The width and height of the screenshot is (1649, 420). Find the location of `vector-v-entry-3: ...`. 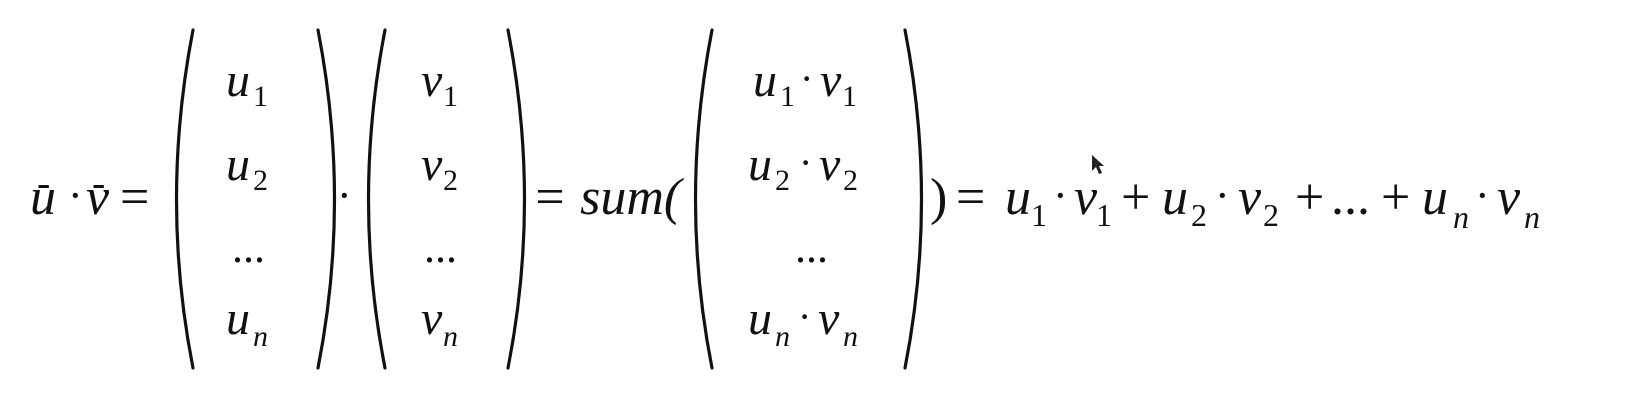

vector-v-entry-3: ... is located at coordinates (440, 247).